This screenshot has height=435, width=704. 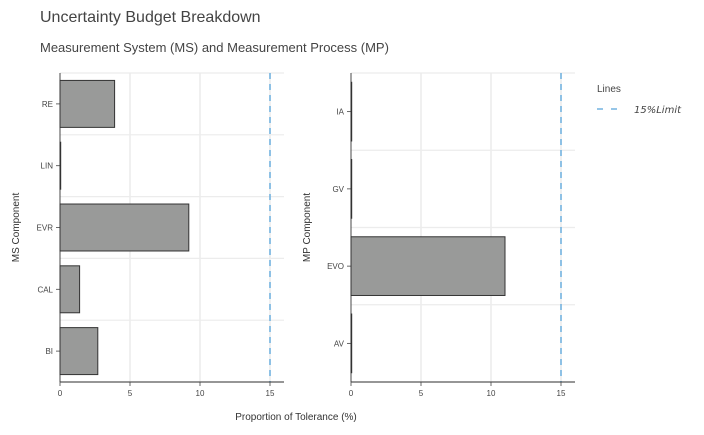 I want to click on y-tick-label: IA, so click(x=340, y=112).